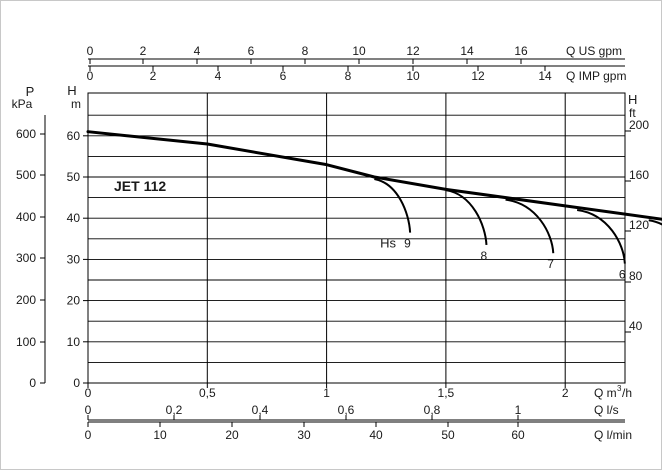 This screenshot has width=662, height=475. Describe the element at coordinates (232, 435) in the screenshot. I see `lmin-tick-label: 20` at that location.